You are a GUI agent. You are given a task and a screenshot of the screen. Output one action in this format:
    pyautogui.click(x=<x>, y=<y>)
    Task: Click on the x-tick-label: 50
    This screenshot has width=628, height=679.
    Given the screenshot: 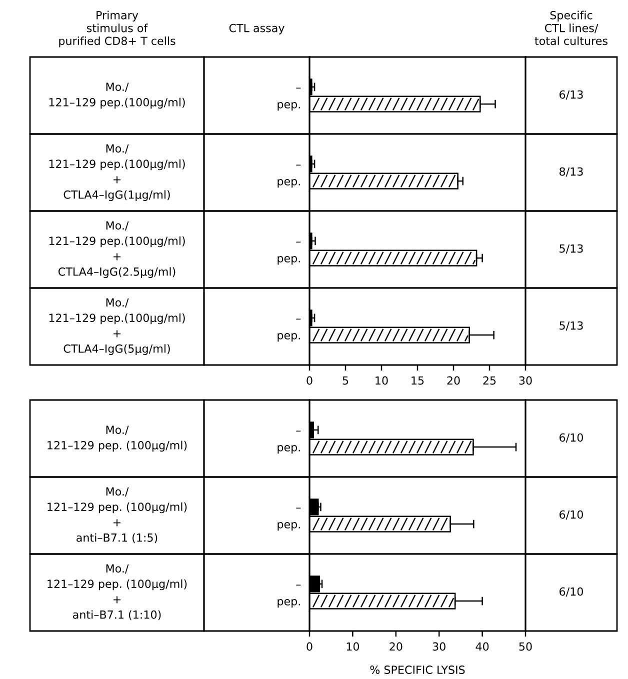 What is the action you would take?
    pyautogui.click(x=525, y=646)
    